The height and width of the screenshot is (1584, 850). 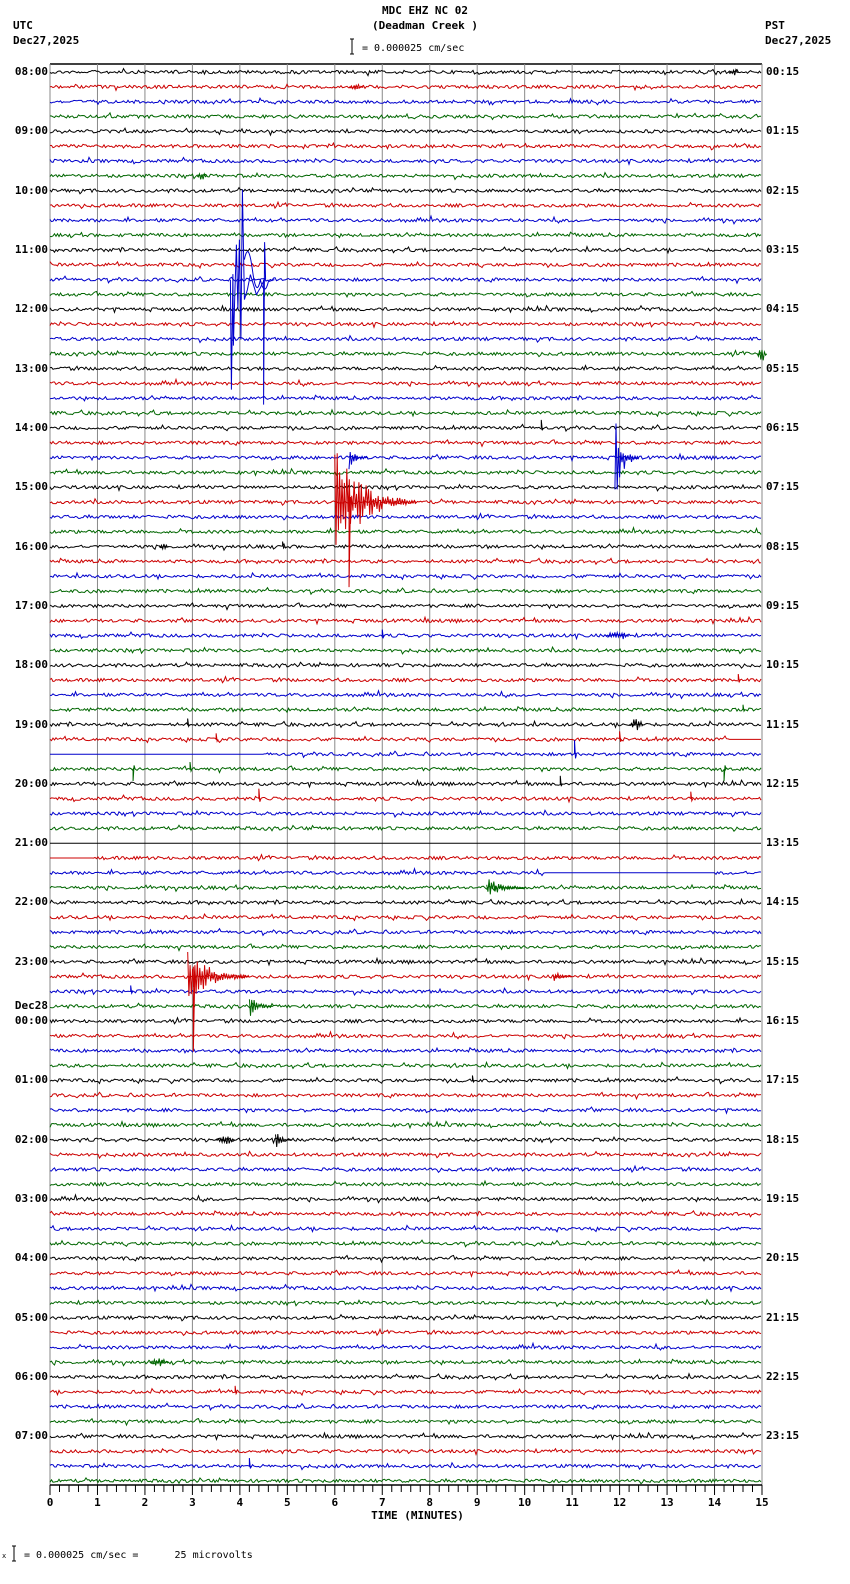 What do you see at coordinates (783, 309) in the screenshot?
I see `pst-hour-label: 04:15` at bounding box center [783, 309].